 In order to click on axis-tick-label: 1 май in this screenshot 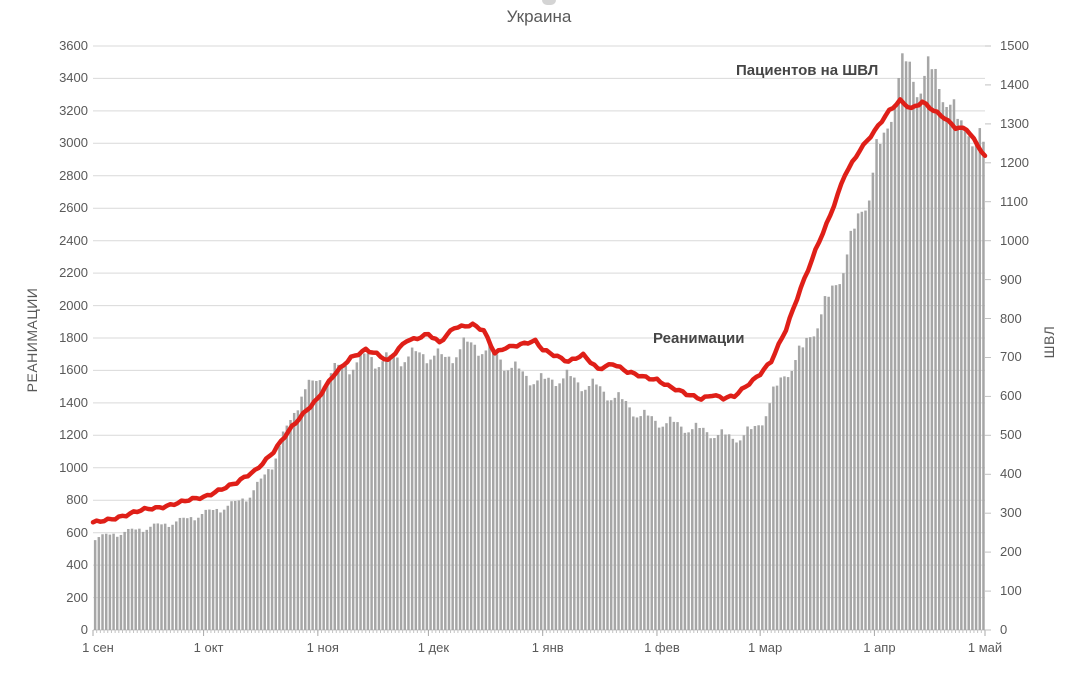, I will do `click(985, 647)`.